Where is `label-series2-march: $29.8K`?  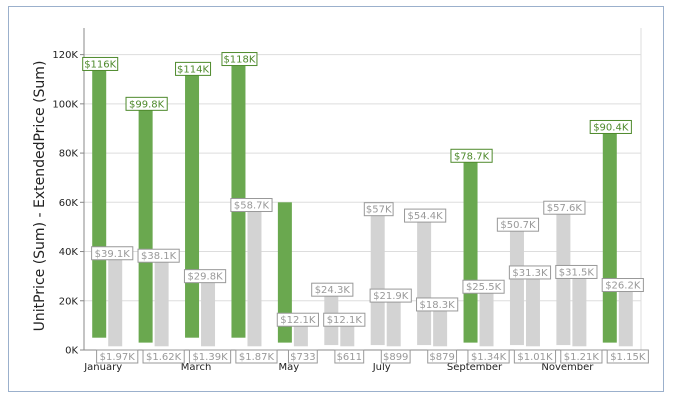
label-series2-march: $29.8K is located at coordinates (205, 276).